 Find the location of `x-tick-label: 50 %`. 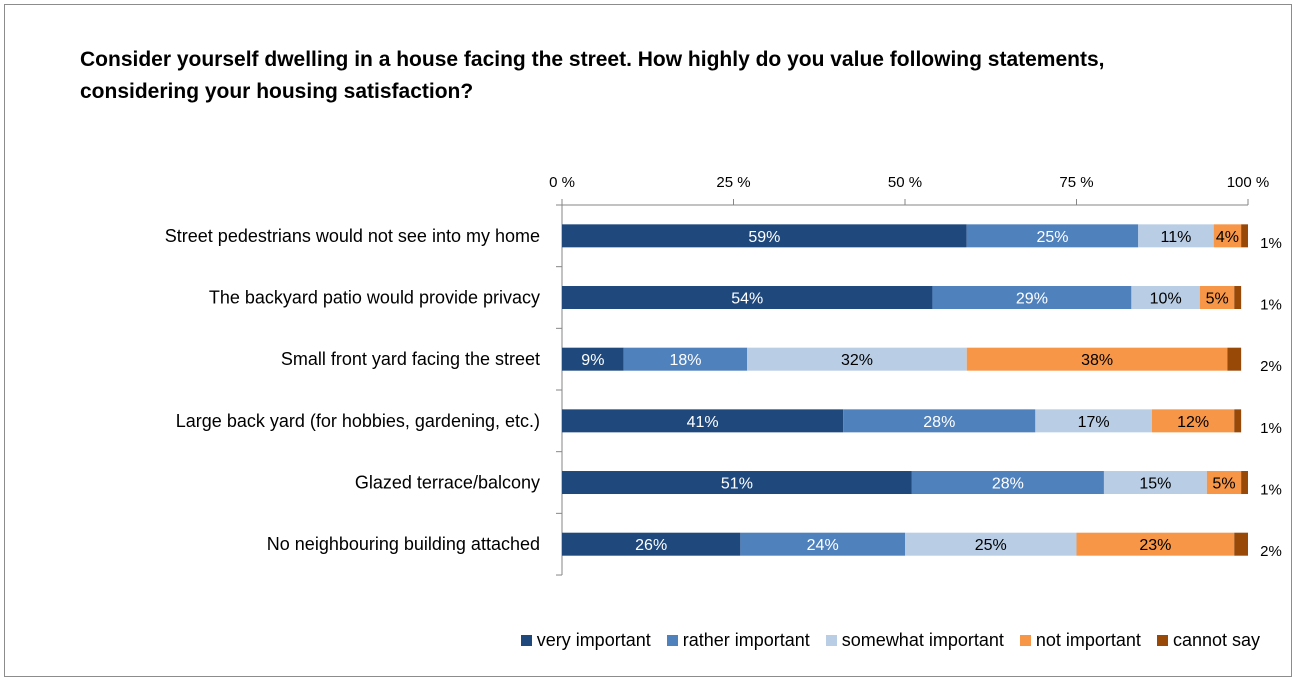

x-tick-label: 50 % is located at coordinates (905, 182).